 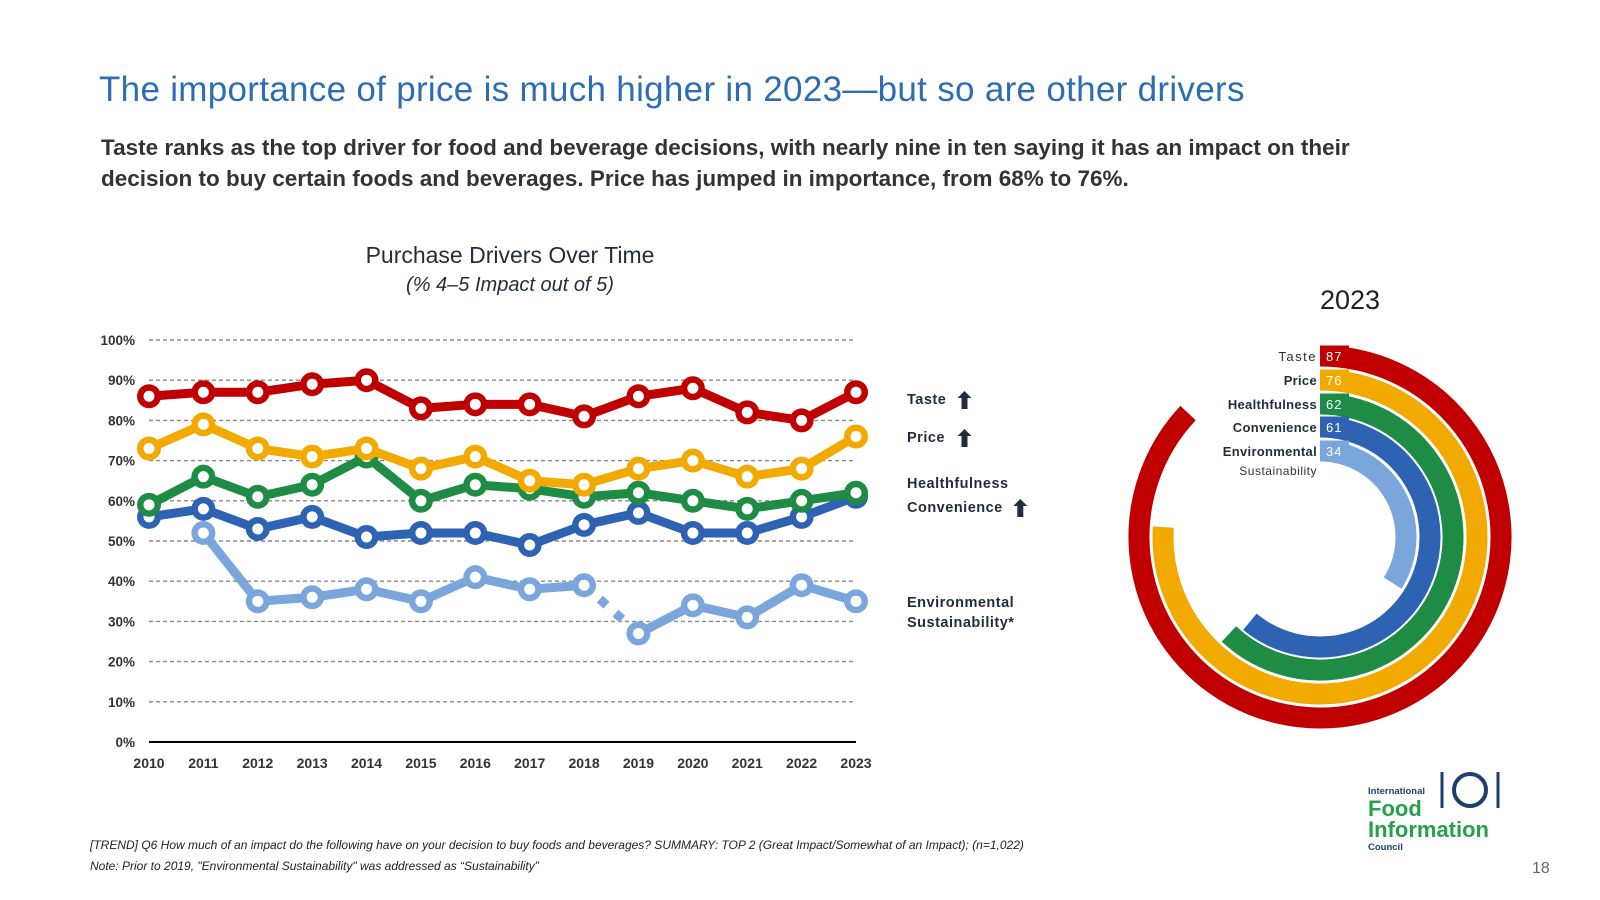 I want to click on logo-text-council: Council, so click(x=1385, y=847).